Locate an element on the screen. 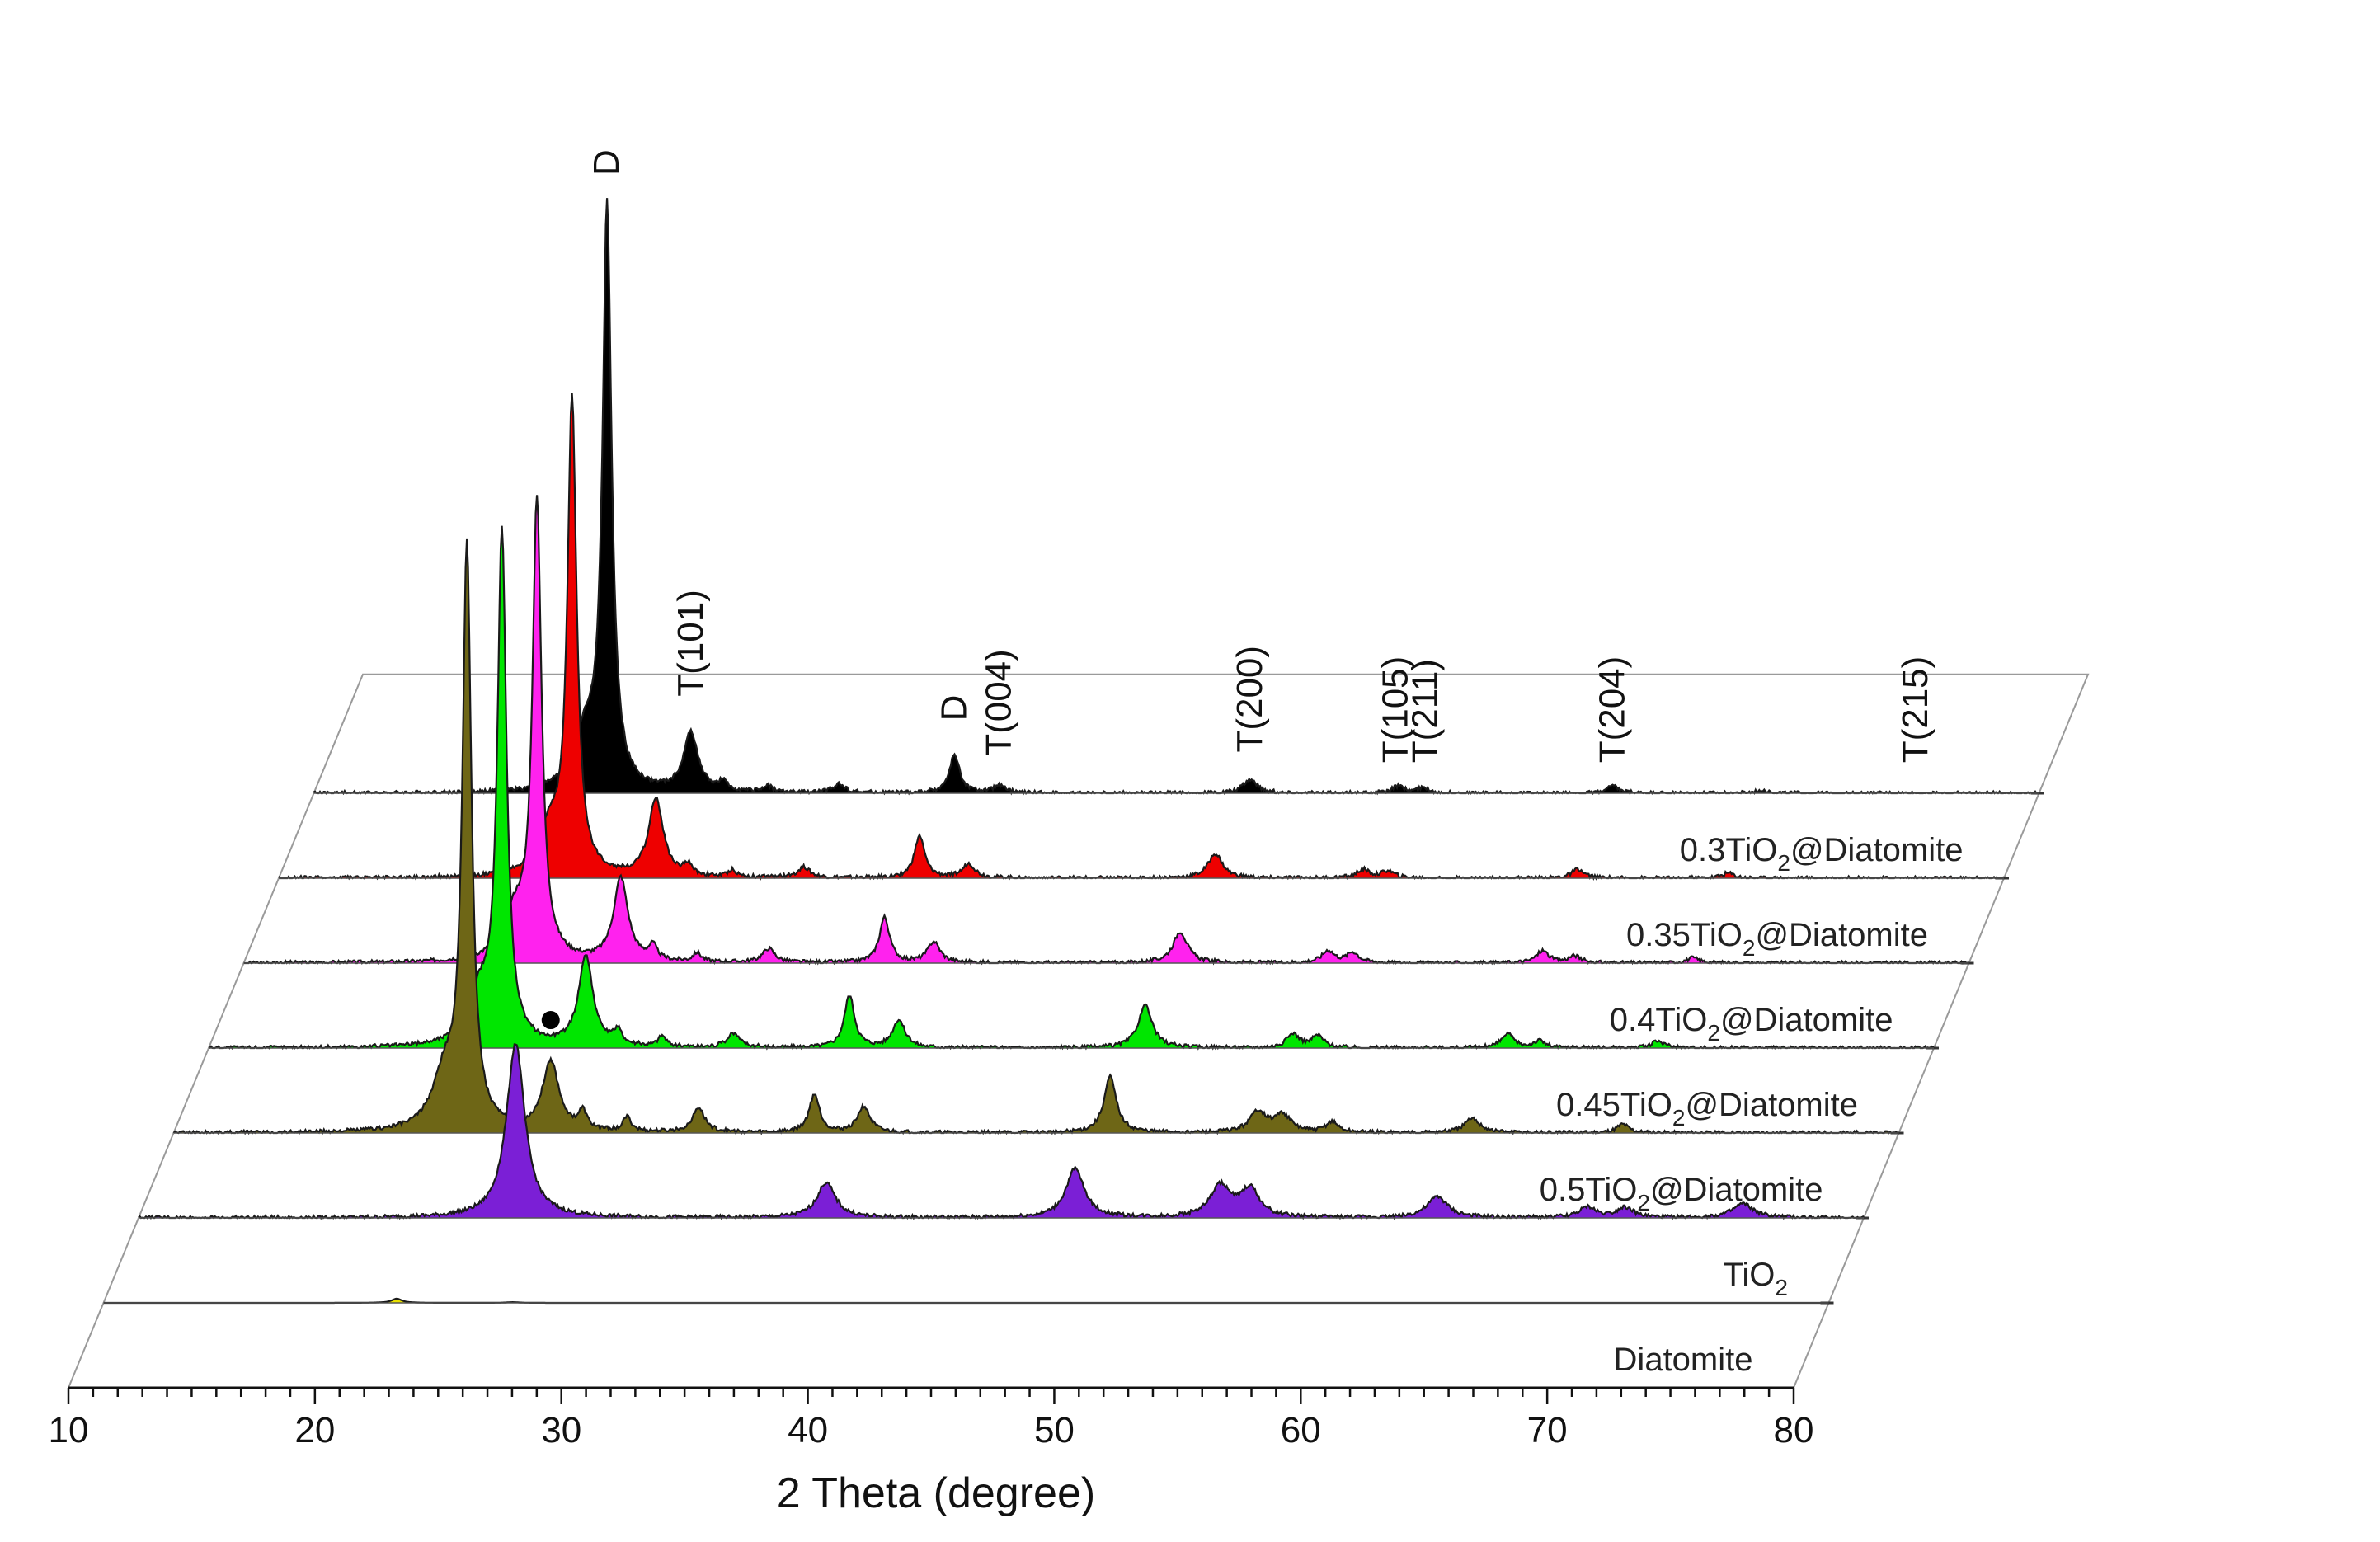 This screenshot has height=1542, width=2380. peak-label: T(105) is located at coordinates (1395, 710).